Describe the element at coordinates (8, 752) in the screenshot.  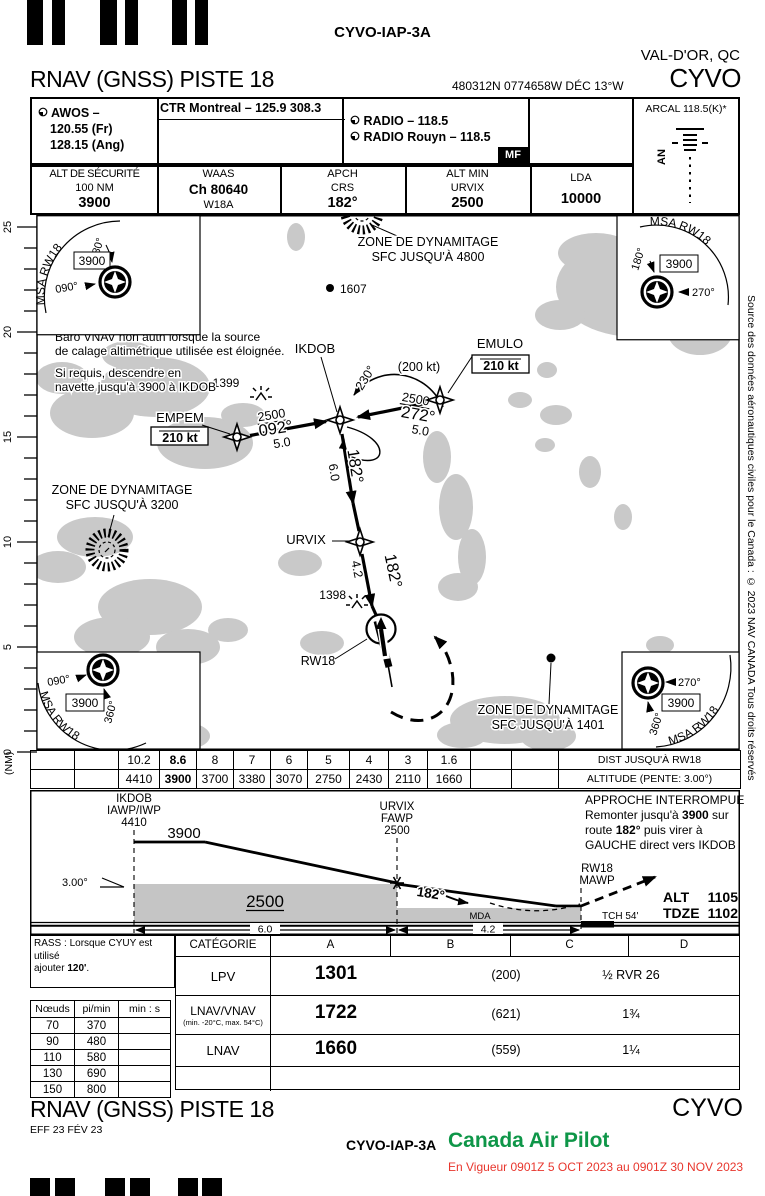
I see `svg-text: 0` at that location.